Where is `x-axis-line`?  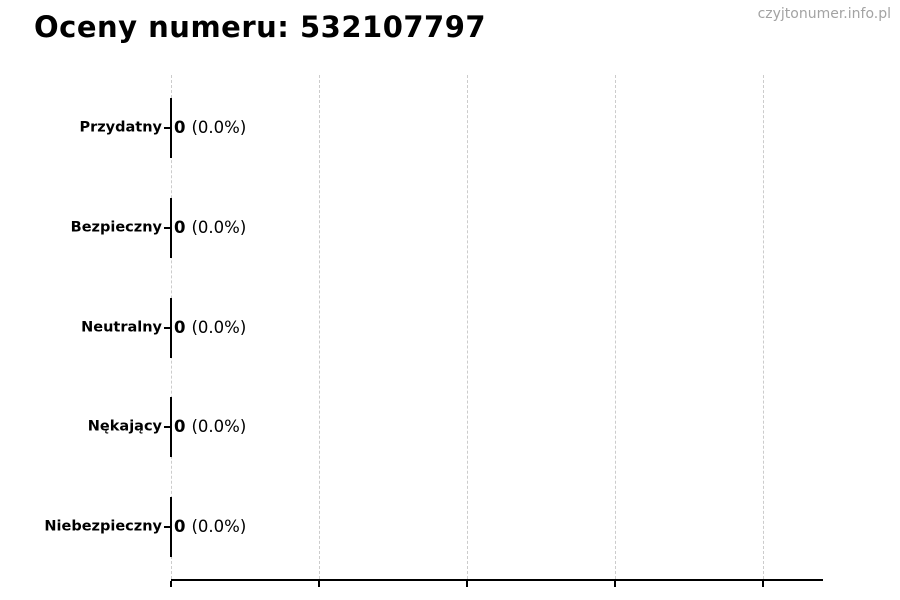 x-axis-line is located at coordinates (497, 580).